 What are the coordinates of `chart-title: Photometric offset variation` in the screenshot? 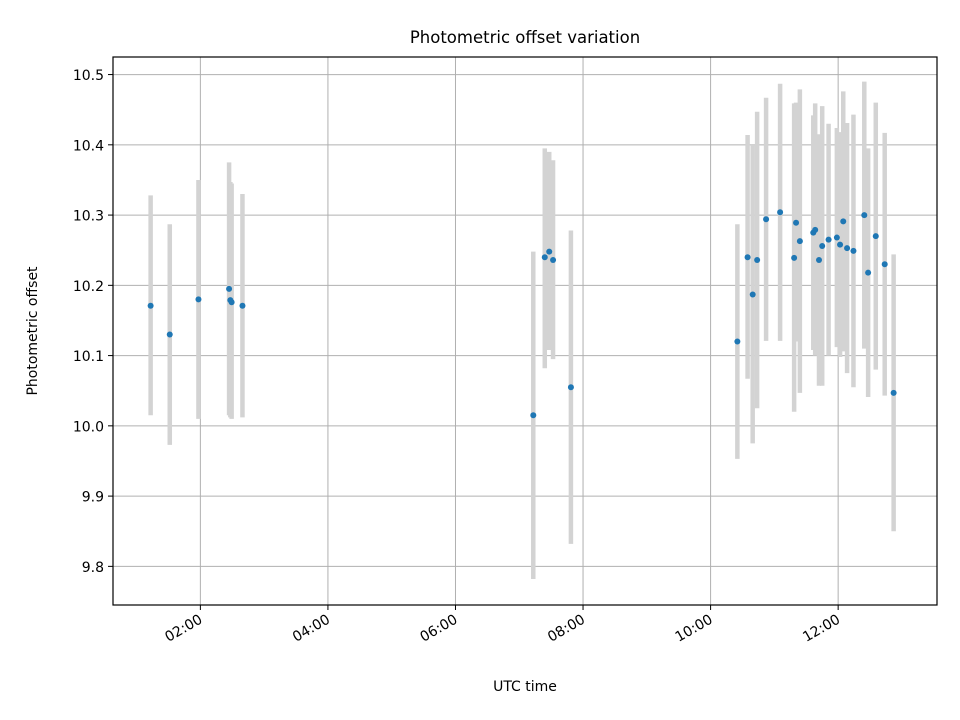 It's located at (525, 37).